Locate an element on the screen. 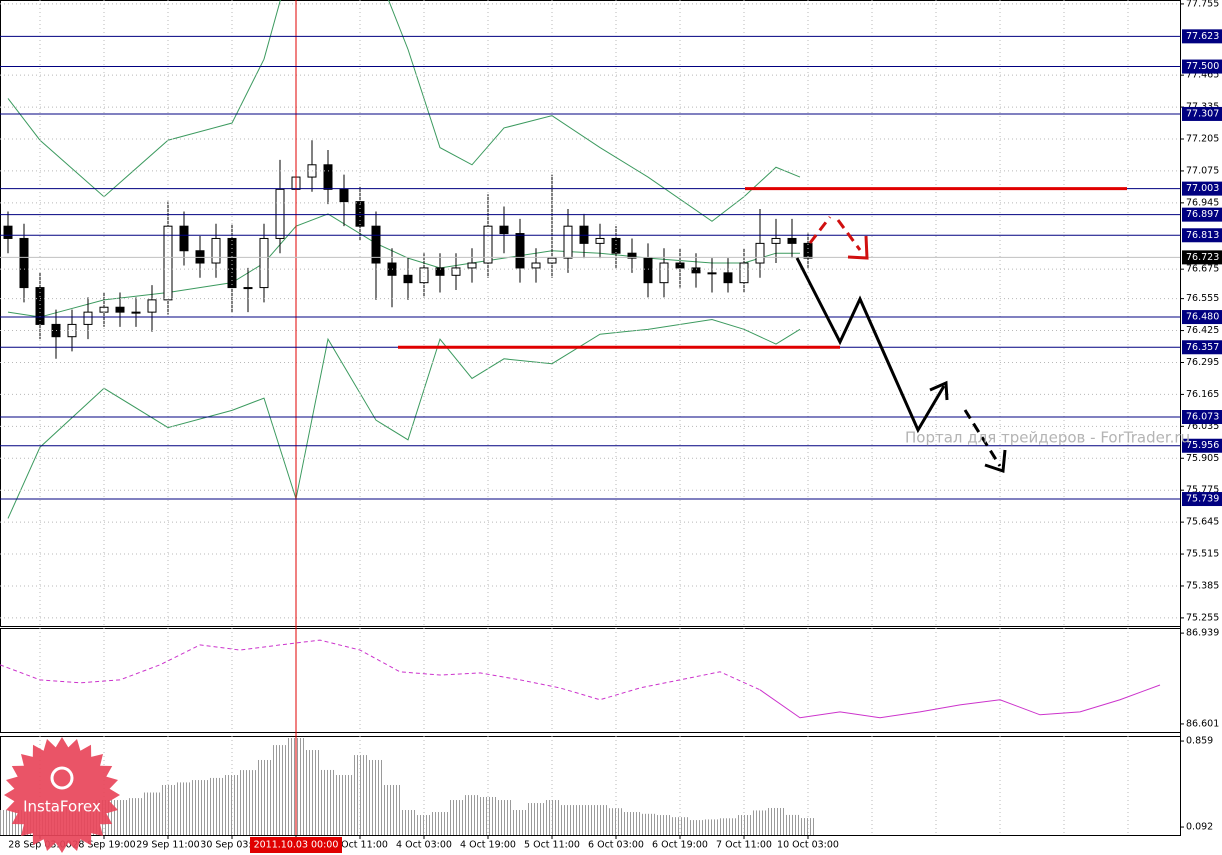  level-label: 76.357 is located at coordinates (1202, 347).